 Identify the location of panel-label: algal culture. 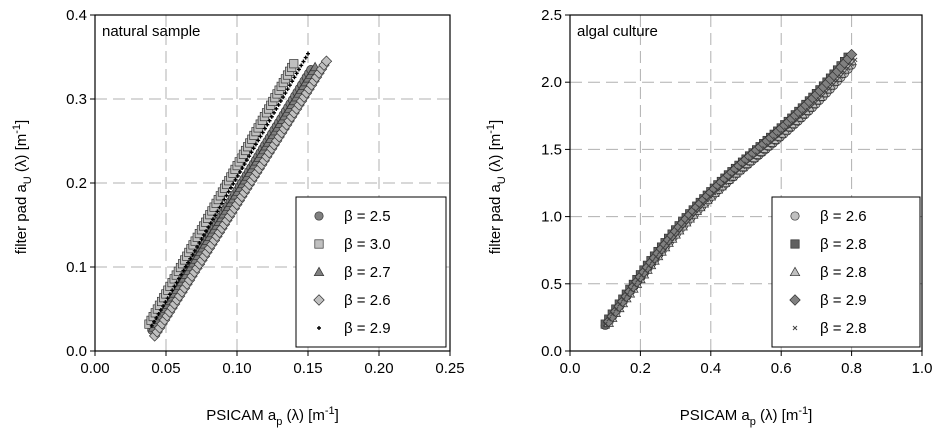
(617, 31).